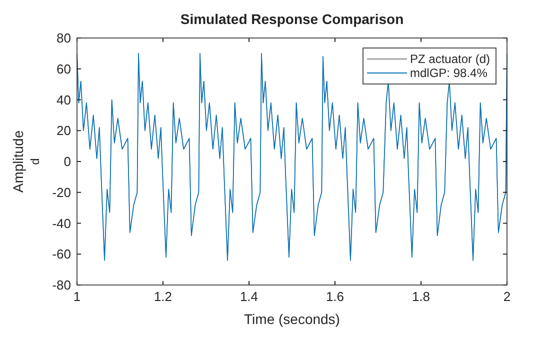 Image resolution: width=560 pixels, height=337 pixels. I want to click on x-axis-title: Time (seconds), so click(292, 319).